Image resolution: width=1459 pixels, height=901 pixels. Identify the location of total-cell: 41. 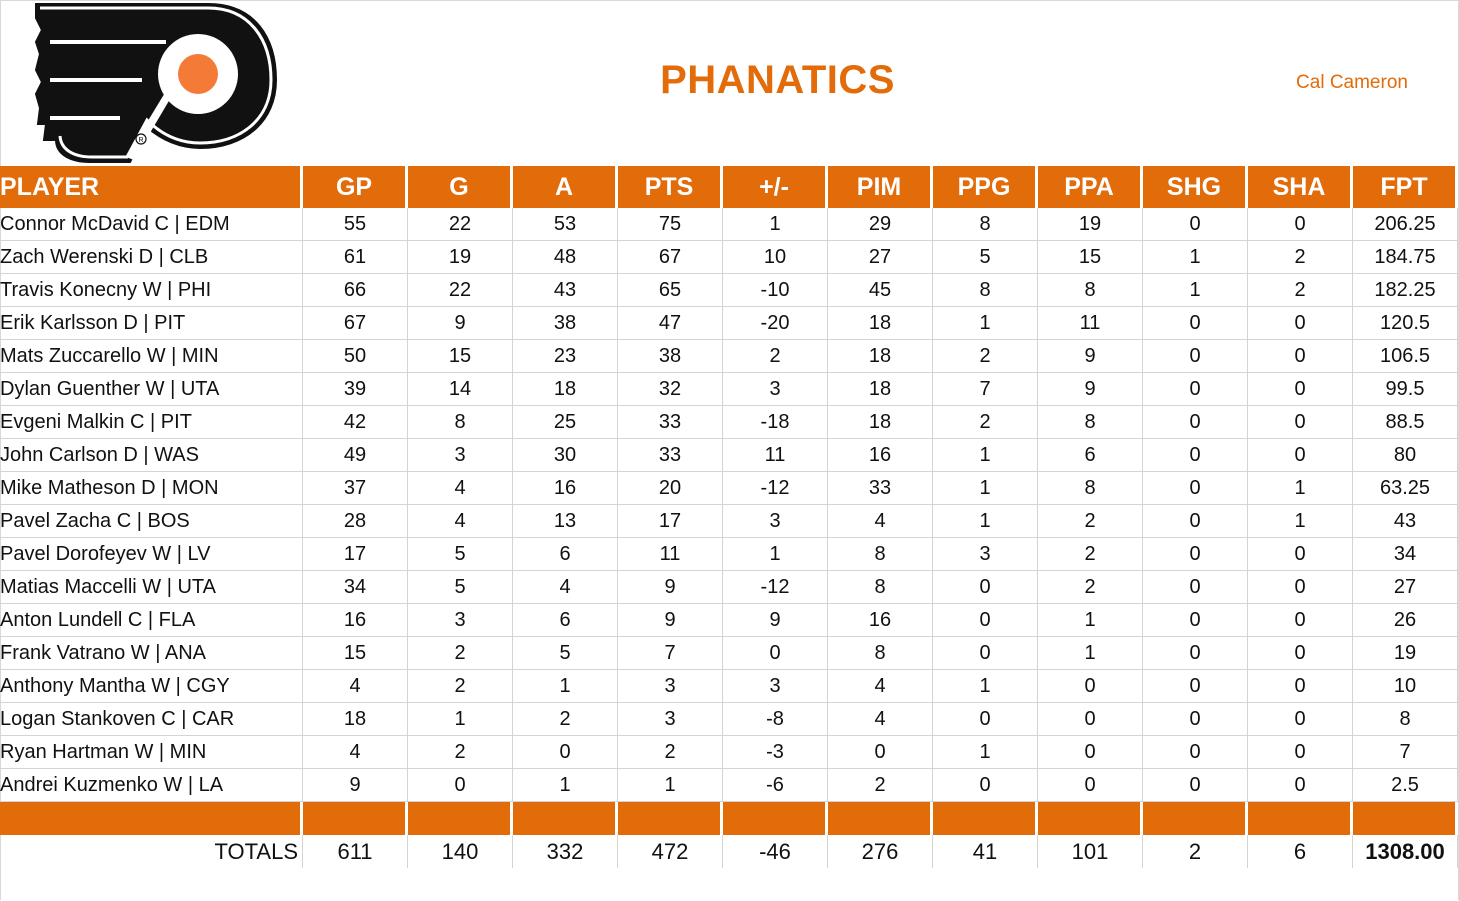
(985, 851).